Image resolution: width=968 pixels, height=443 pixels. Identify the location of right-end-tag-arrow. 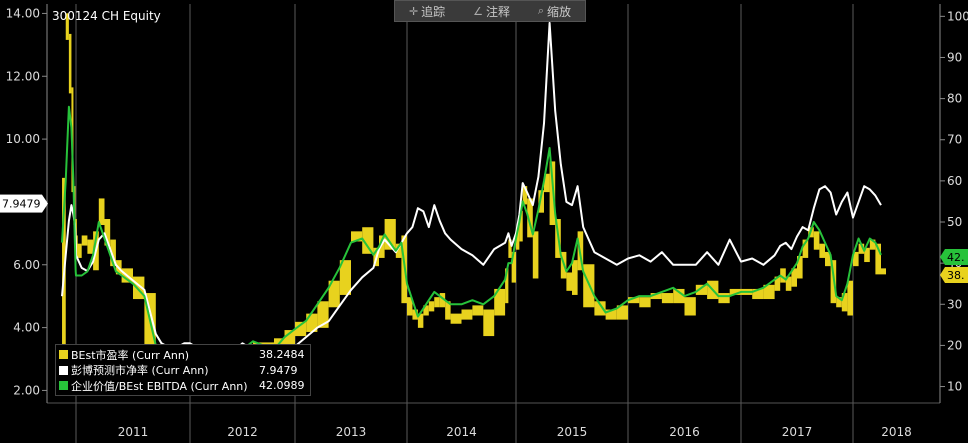
(942, 257).